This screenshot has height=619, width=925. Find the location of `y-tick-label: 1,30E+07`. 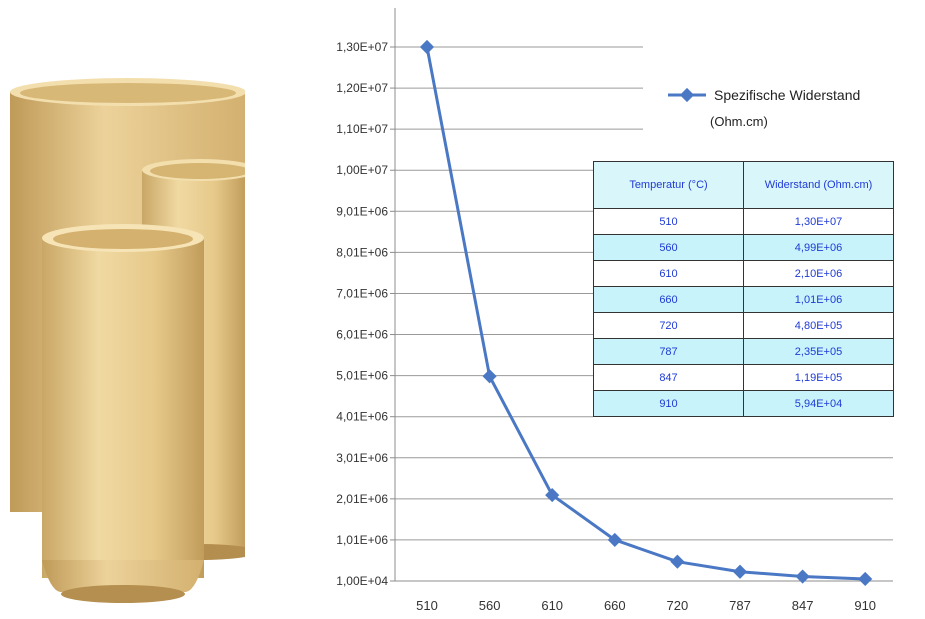

y-tick-label: 1,30E+07 is located at coordinates (362, 47).